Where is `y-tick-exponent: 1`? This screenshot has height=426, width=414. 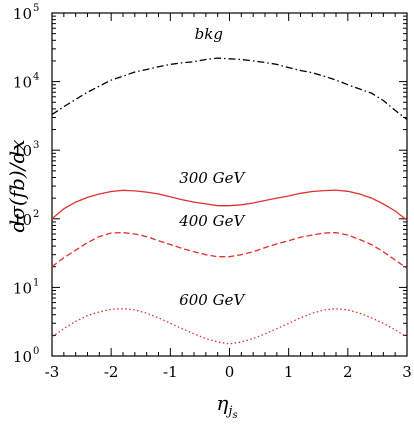
y-tick-exponent: 1 is located at coordinates (36, 282).